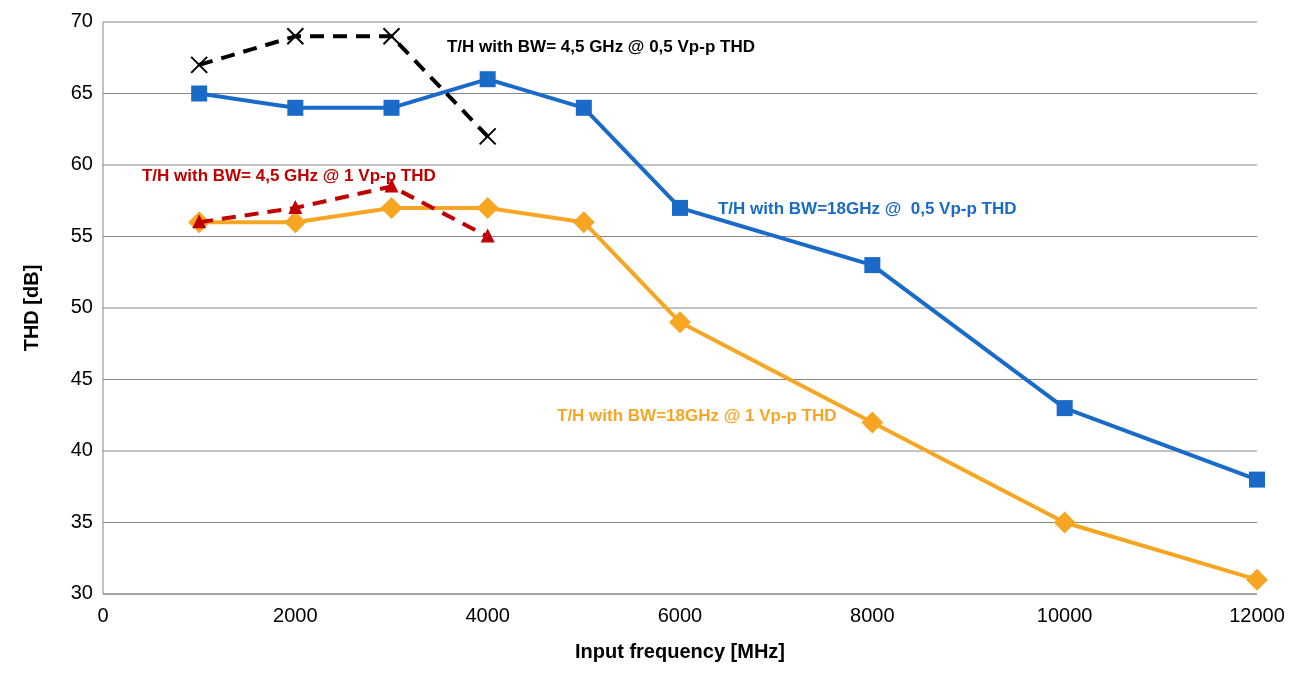 Image resolution: width=1307 pixels, height=685 pixels. What do you see at coordinates (487, 615) in the screenshot?
I see `x-tick-label: 4000` at bounding box center [487, 615].